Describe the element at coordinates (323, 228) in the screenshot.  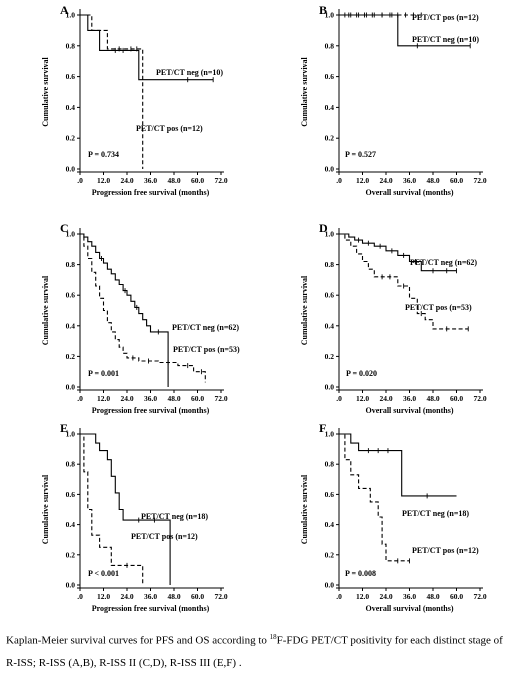
I see `panel-label-d: D` at that location.